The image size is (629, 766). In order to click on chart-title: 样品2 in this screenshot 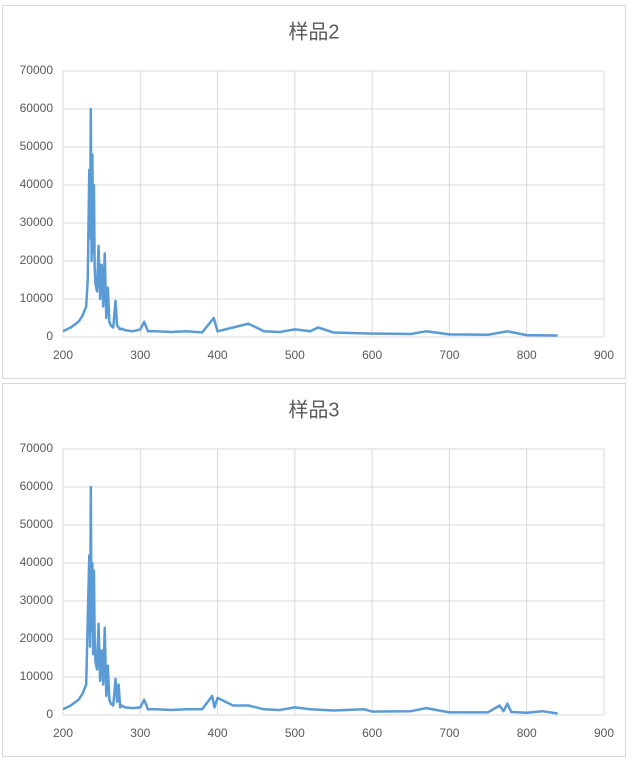, I will do `click(313, 31)`.